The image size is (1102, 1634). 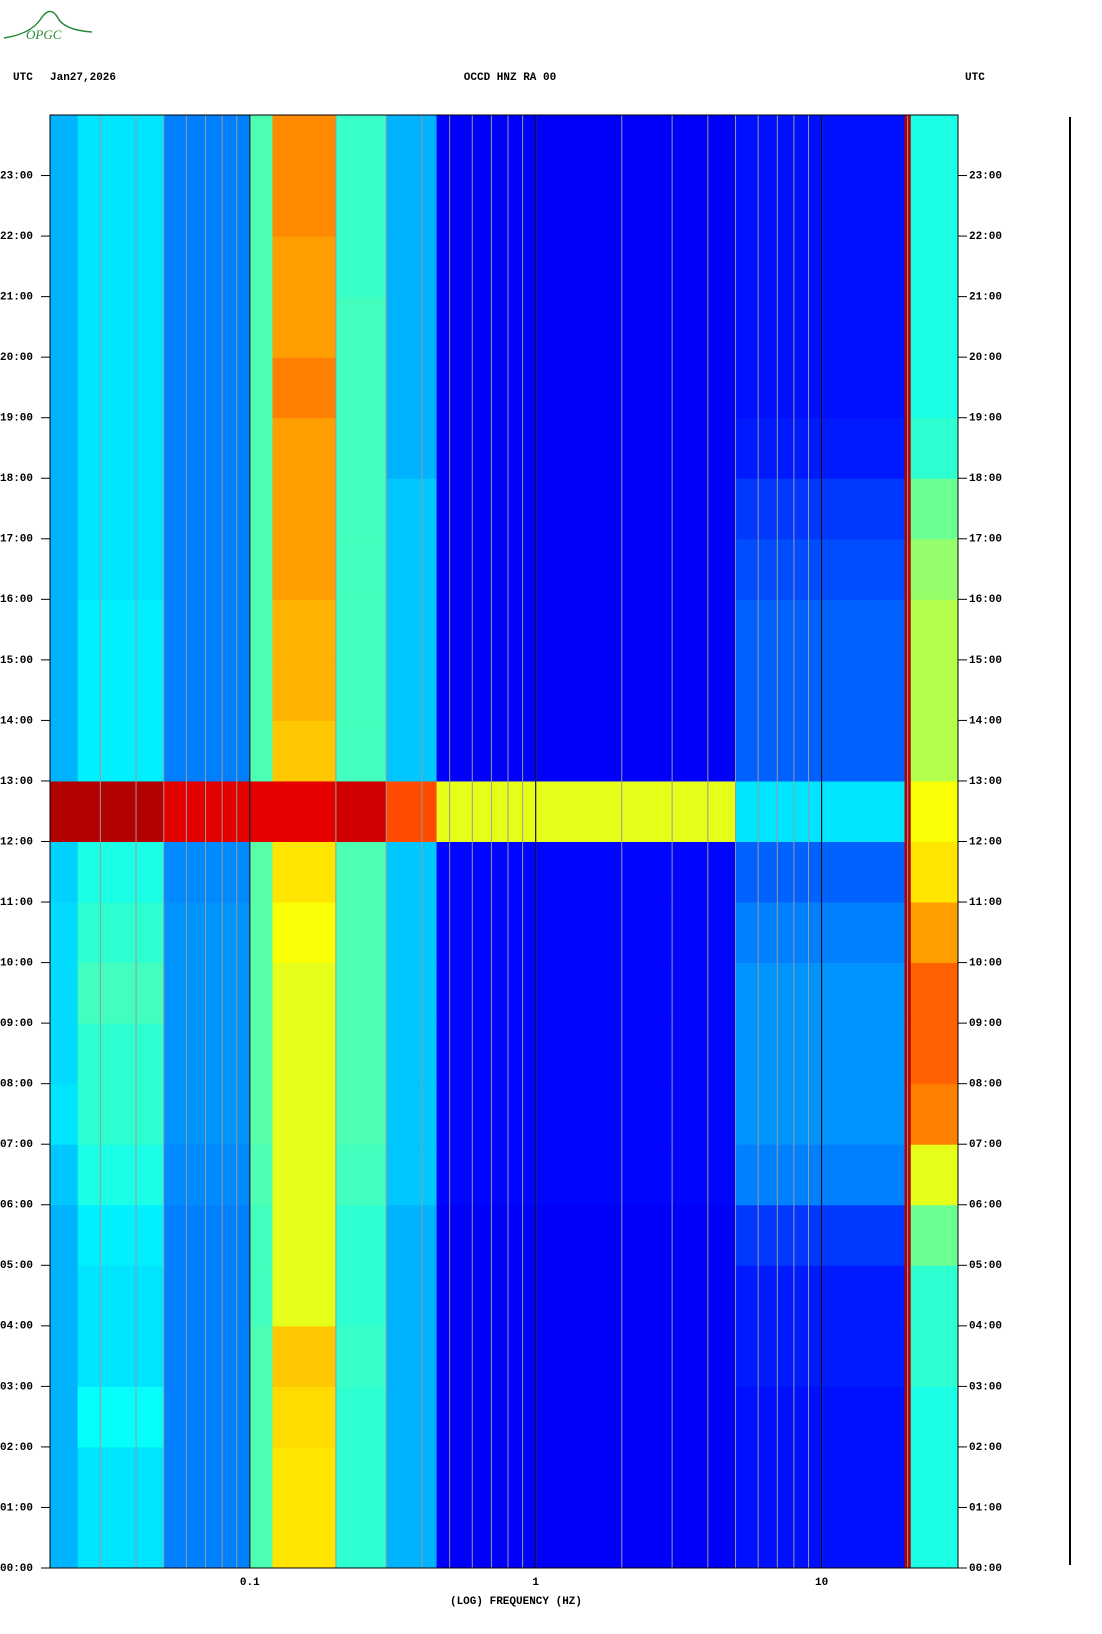 I want to click on logo-curve, so click(x=48, y=24).